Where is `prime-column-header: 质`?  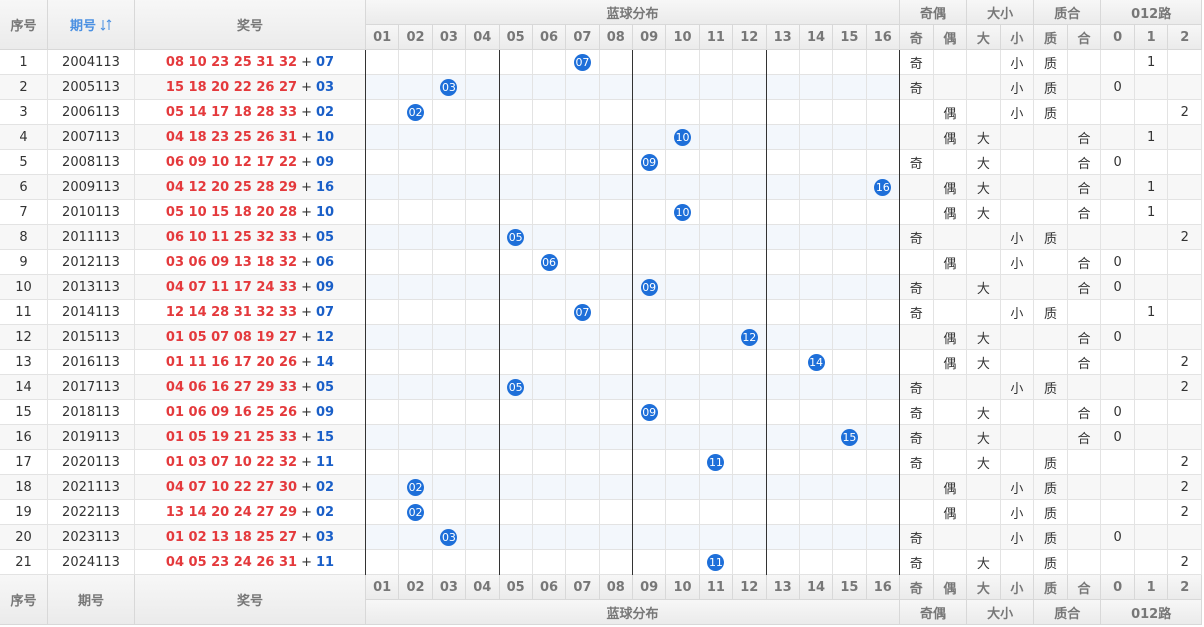
prime-column-header: 质 is located at coordinates (1051, 37).